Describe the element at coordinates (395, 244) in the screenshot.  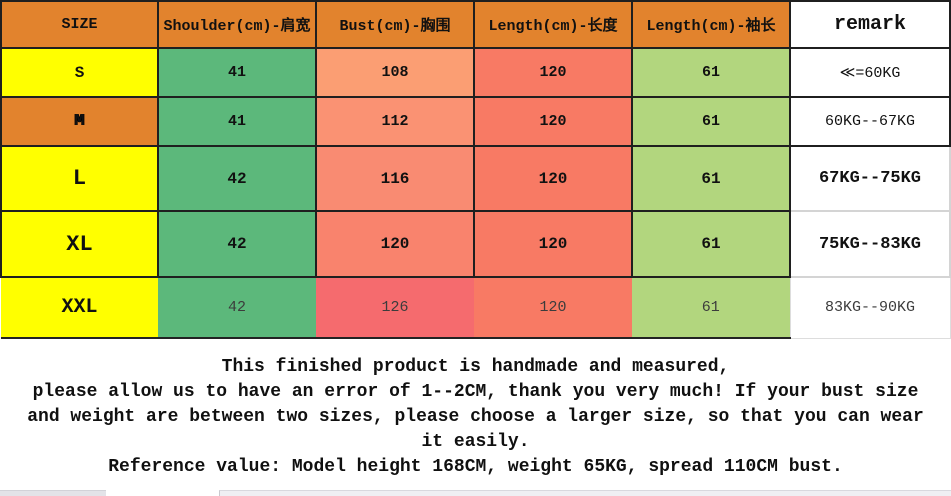
I see `bust-value: 120` at that location.